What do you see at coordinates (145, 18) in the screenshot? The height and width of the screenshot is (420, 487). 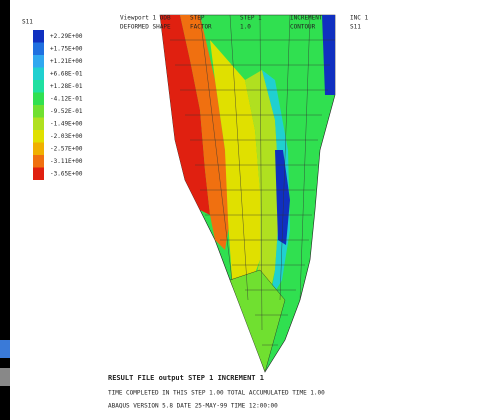 I see `header-text: Viewport 1 ODB` at bounding box center [145, 18].